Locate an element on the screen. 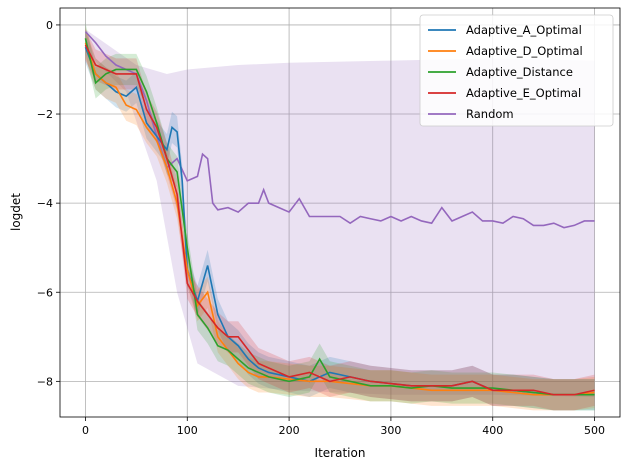 This screenshot has height=474, width=630. y-tick-label: 0 is located at coordinates (49, 25).